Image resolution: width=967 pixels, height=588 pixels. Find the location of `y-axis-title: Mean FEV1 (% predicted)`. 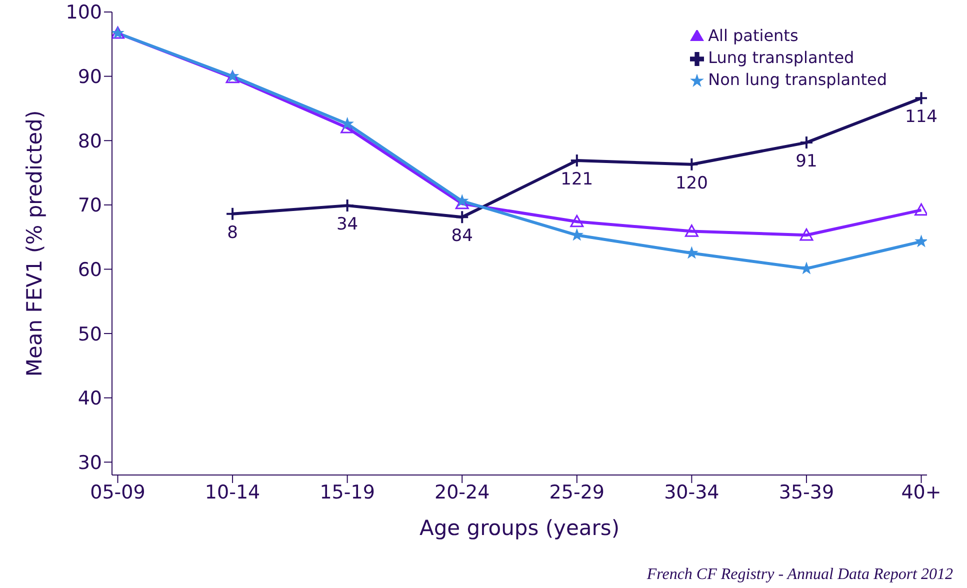

y-axis-title: Mean FEV1 (% predicted) is located at coordinates (34, 243).